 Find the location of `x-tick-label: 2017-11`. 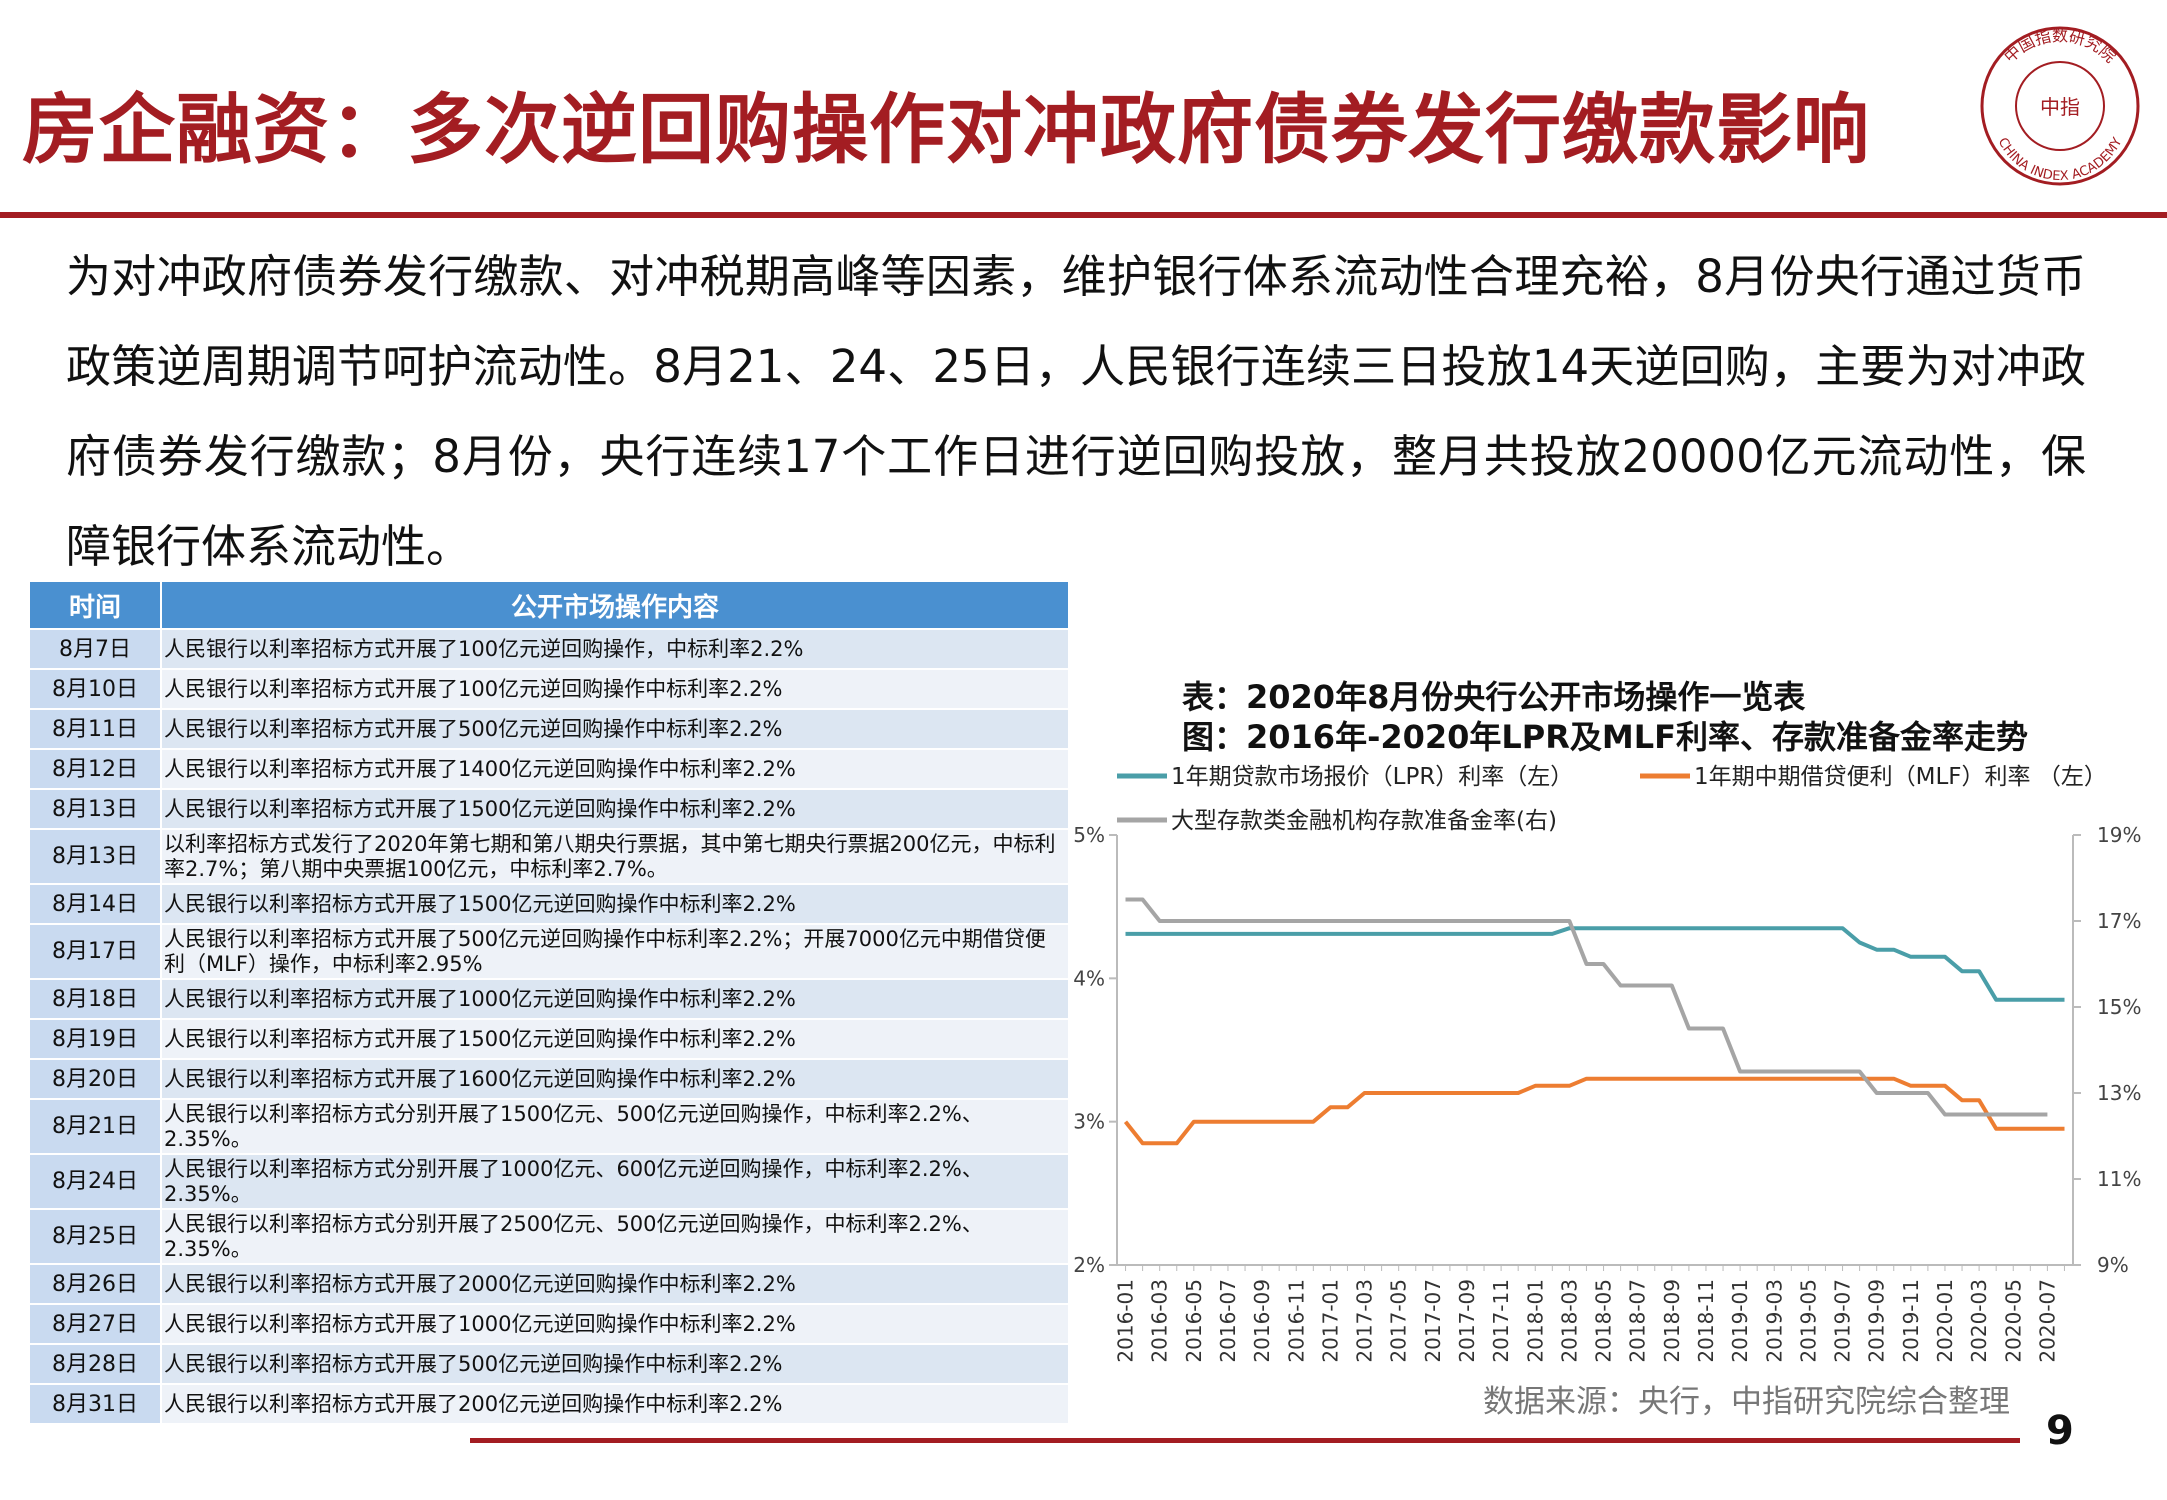

x-tick-label: 2017-11 is located at coordinates (1501, 1321).